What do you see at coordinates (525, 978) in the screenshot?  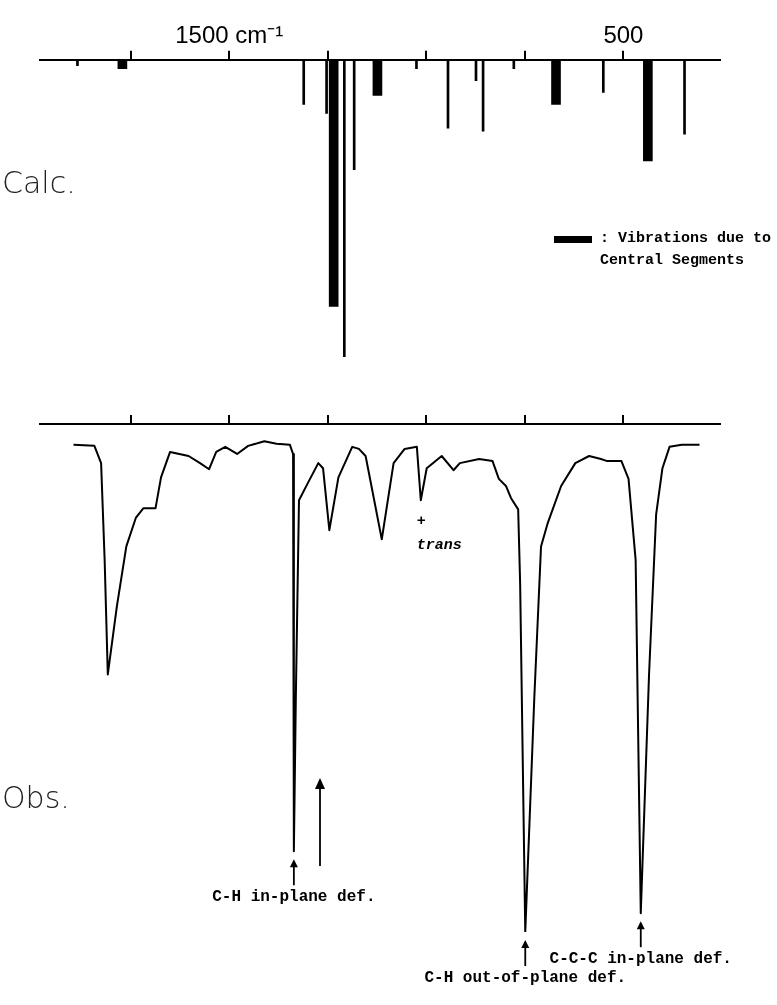 I see `annotation: C-H out-of-plane def.` at bounding box center [525, 978].